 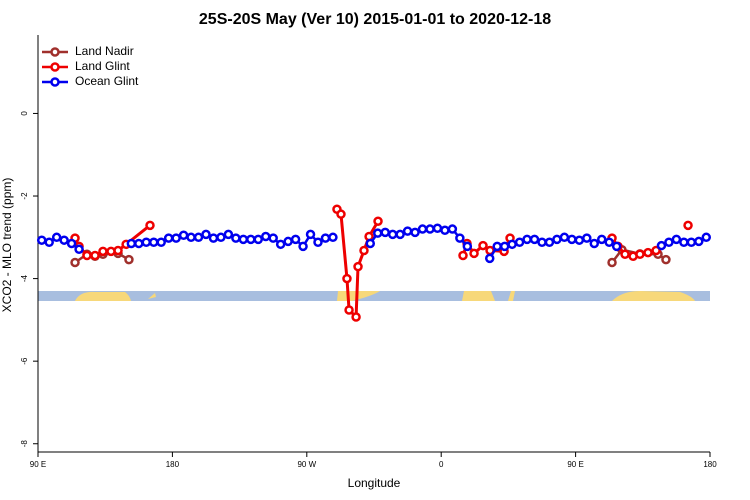 What do you see at coordinates (24, 113) in the screenshot?
I see `y-tick-label: 0` at bounding box center [24, 113].